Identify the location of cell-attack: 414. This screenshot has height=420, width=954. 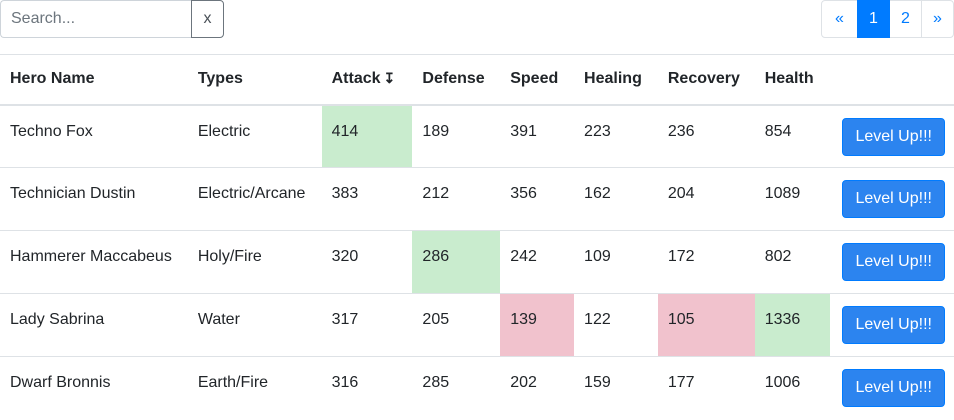
(367, 136).